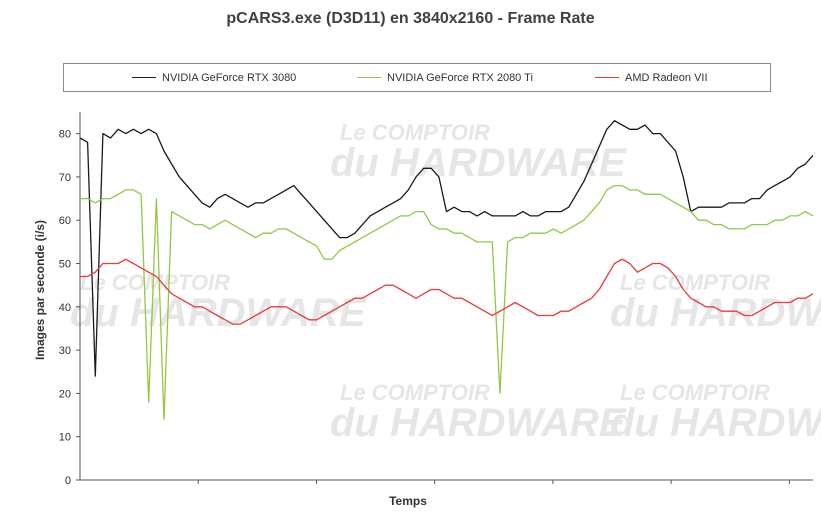 This screenshot has width=821, height=525. I want to click on y-tick-label: 50, so click(65, 265).